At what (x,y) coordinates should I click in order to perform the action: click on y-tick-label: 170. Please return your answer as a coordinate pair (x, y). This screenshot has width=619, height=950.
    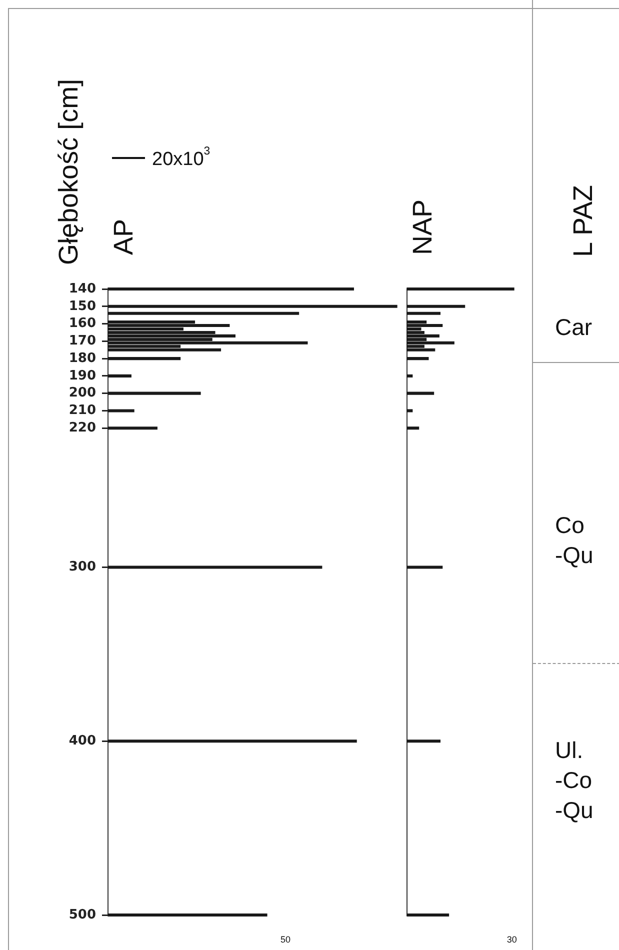
    Looking at the image, I should click on (82, 341).